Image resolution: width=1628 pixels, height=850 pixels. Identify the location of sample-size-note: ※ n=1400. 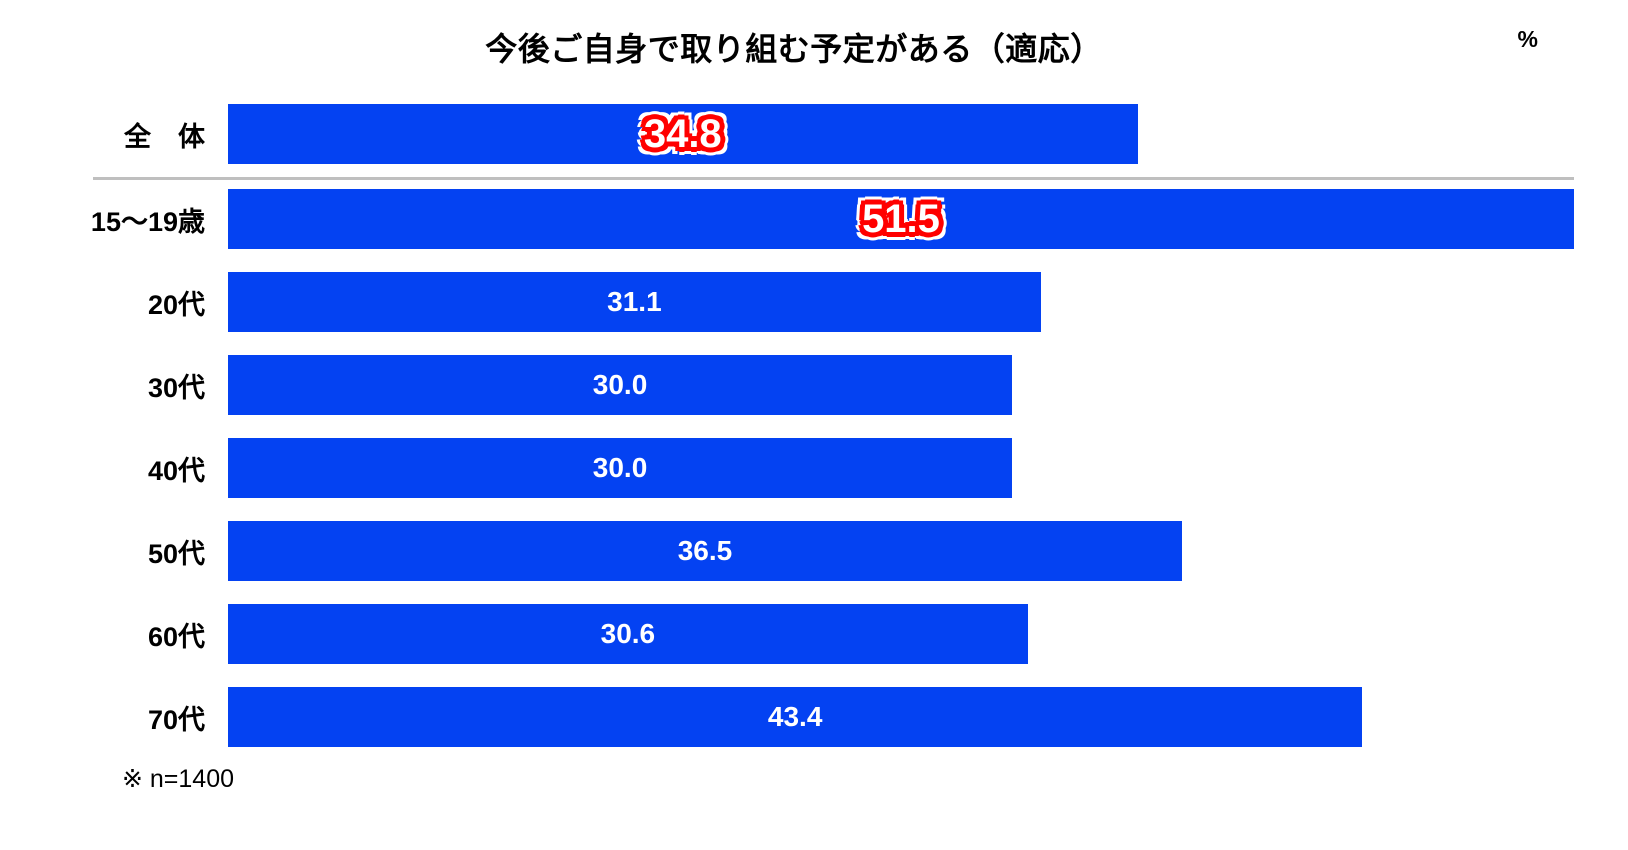
(178, 779).